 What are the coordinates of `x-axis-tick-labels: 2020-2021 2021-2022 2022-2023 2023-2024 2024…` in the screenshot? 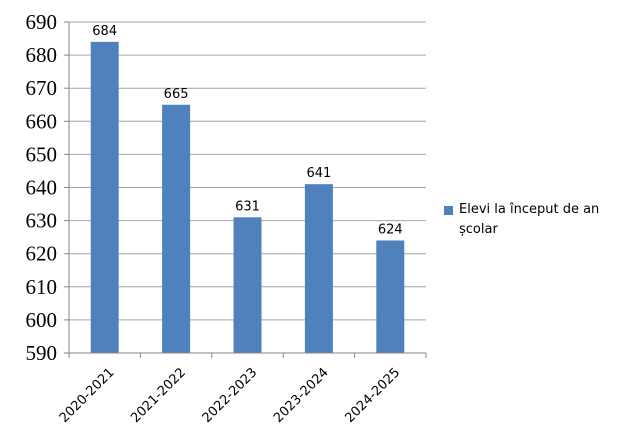 It's located at (230, 395).